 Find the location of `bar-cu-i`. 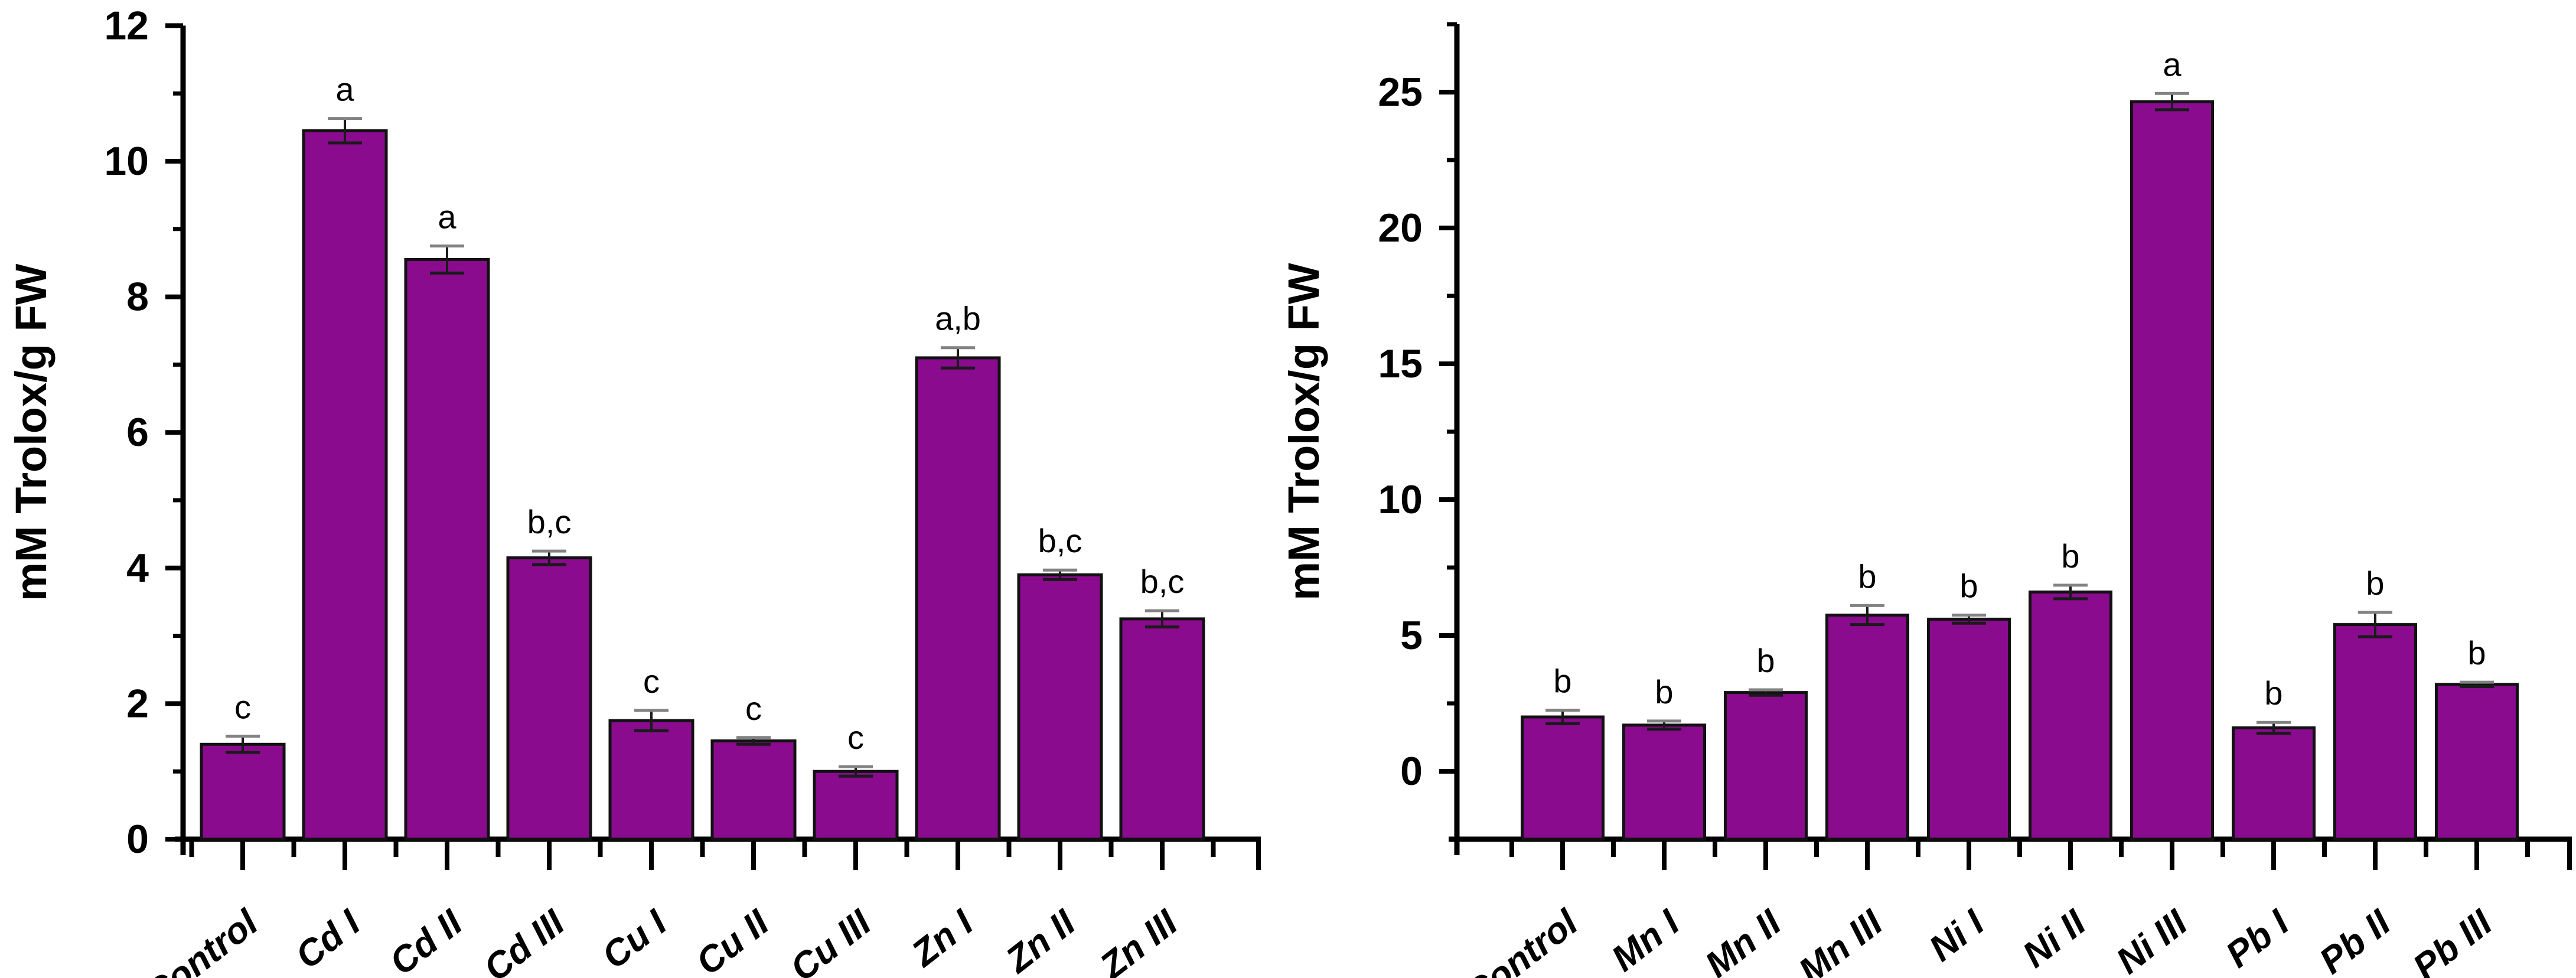

bar-cu-i is located at coordinates (651, 780).